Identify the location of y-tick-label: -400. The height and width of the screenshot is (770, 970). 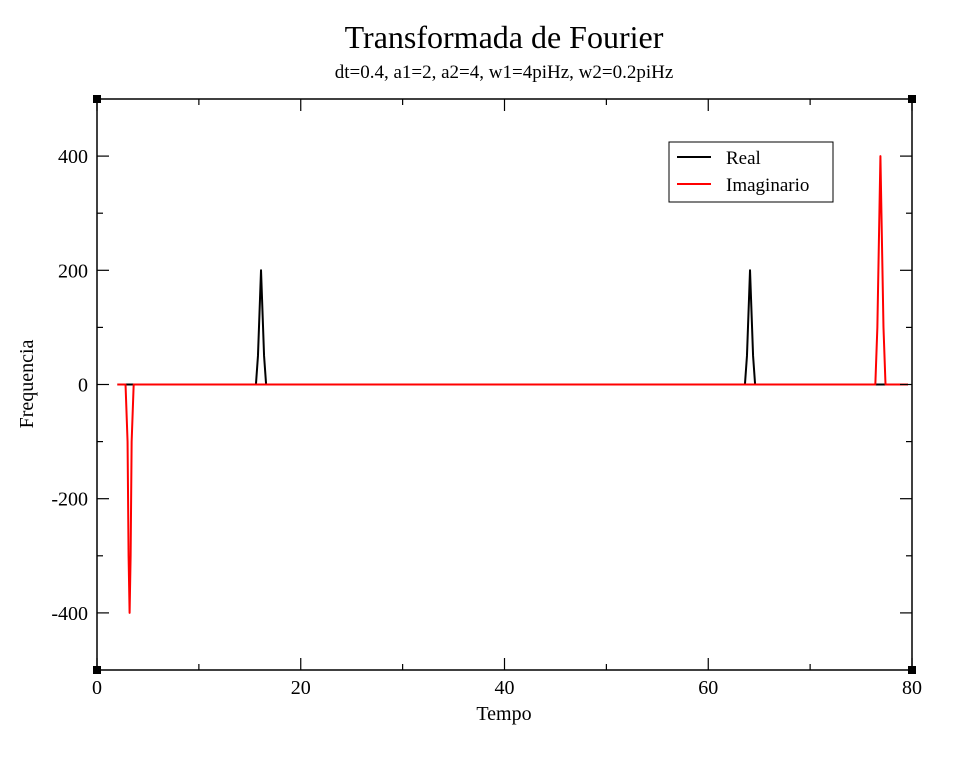
(69, 614).